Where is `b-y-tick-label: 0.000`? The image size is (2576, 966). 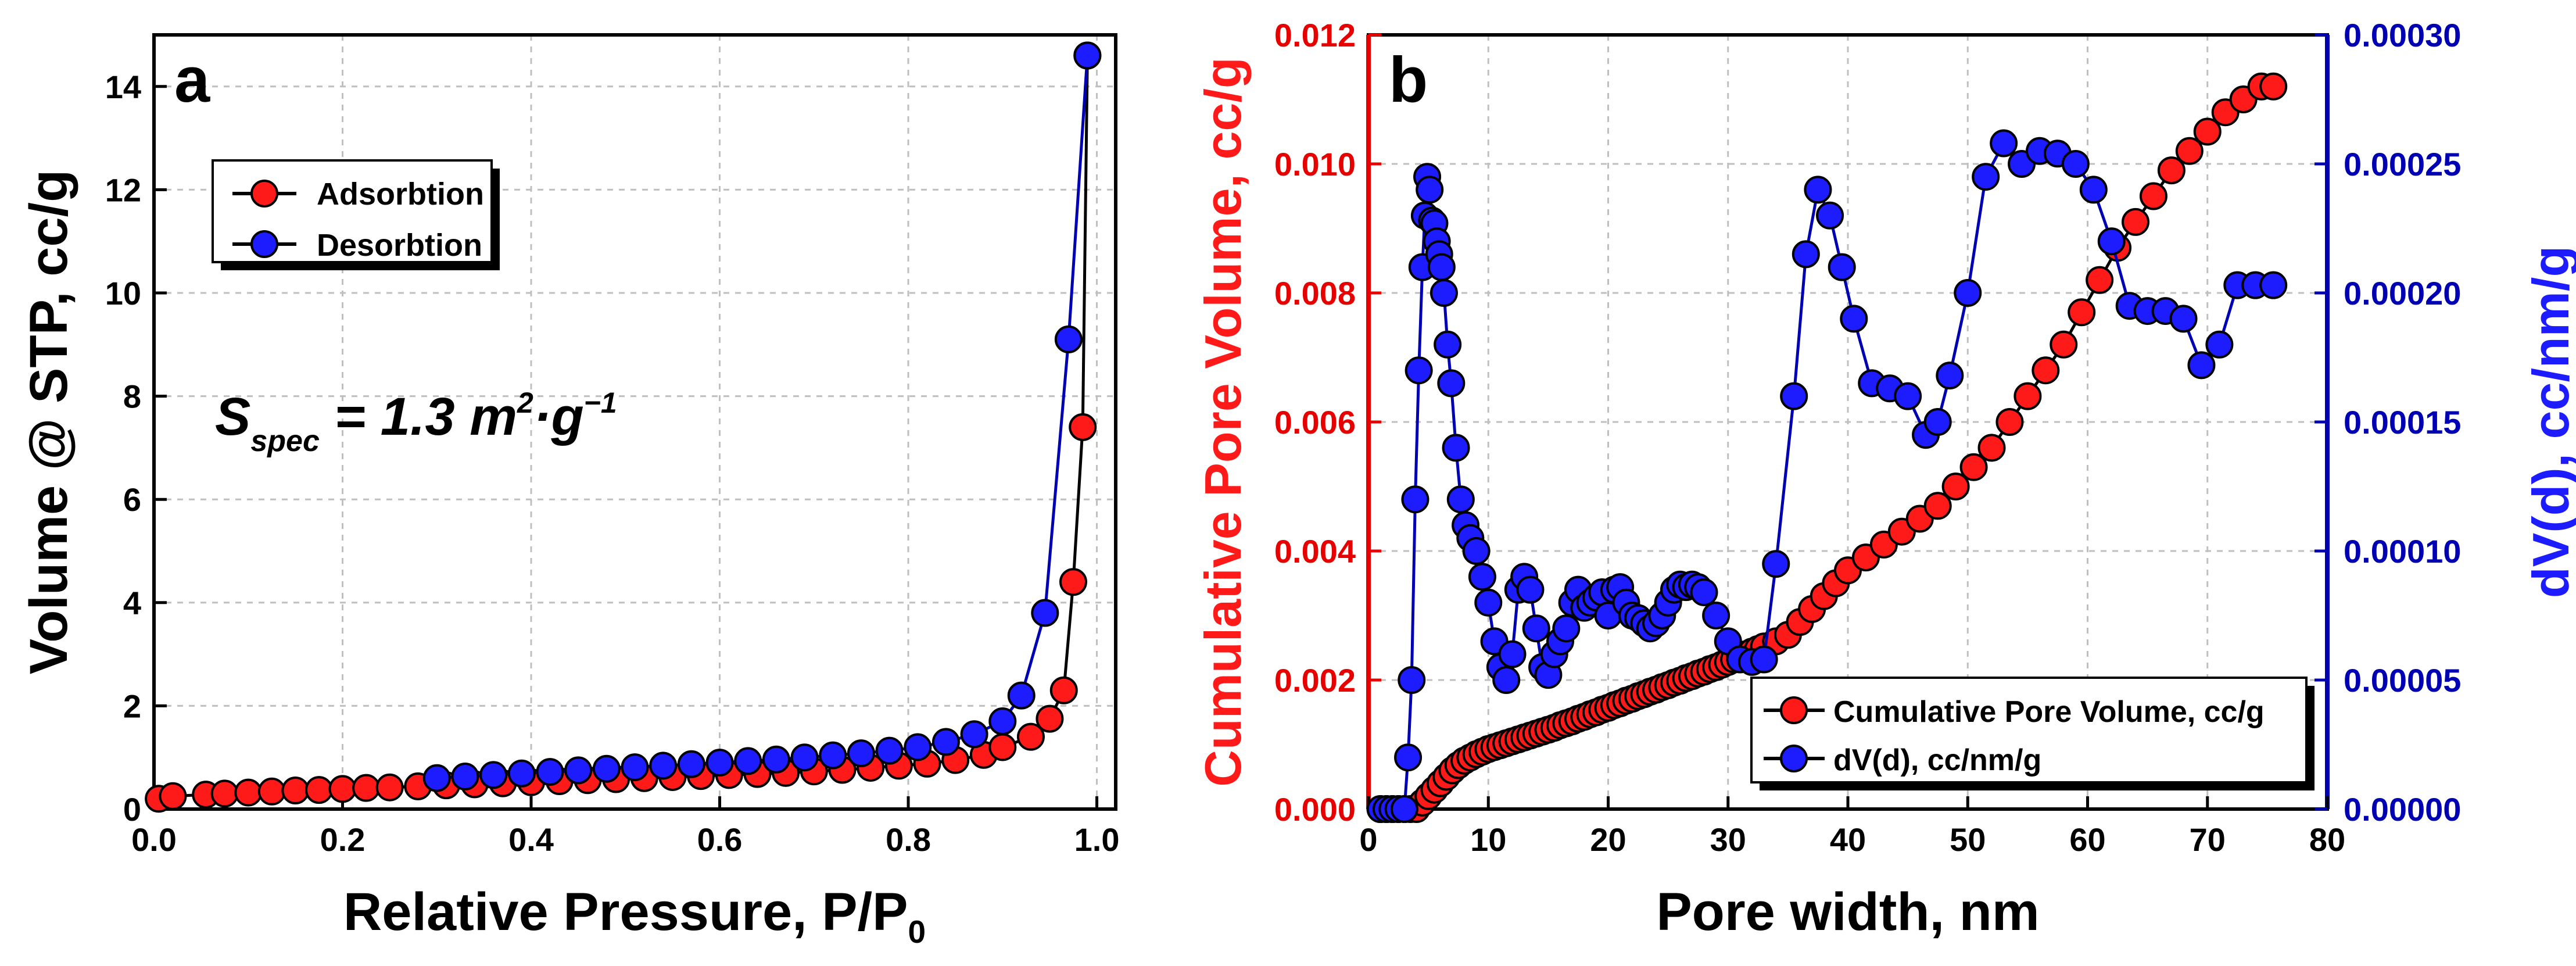 b-y-tick-label: 0.000 is located at coordinates (1315, 810).